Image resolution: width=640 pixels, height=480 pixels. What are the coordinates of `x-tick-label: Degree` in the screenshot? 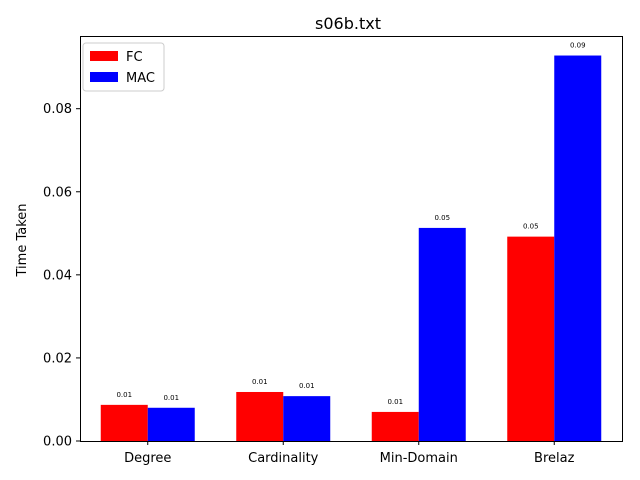 It's located at (147, 458).